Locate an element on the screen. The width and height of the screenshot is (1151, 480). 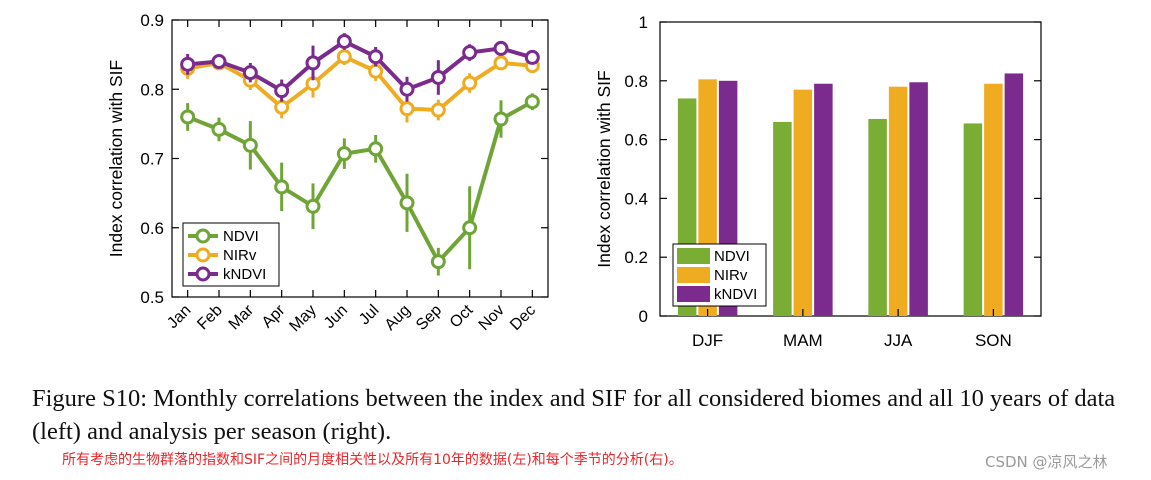
nirv-legend-swatch is located at coordinates (693, 275).